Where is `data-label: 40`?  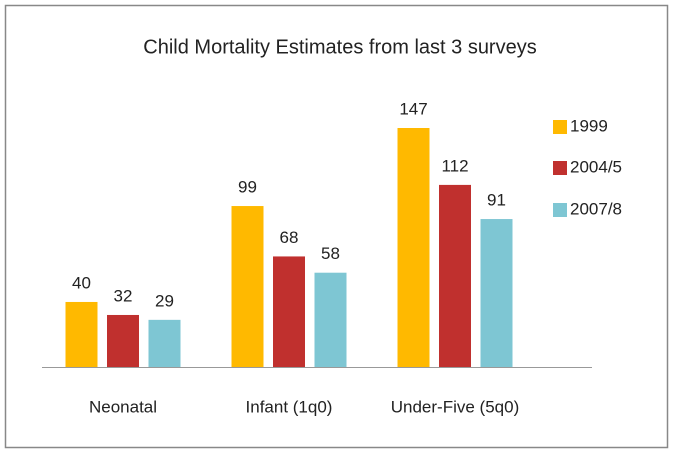 data-label: 40 is located at coordinates (81, 282).